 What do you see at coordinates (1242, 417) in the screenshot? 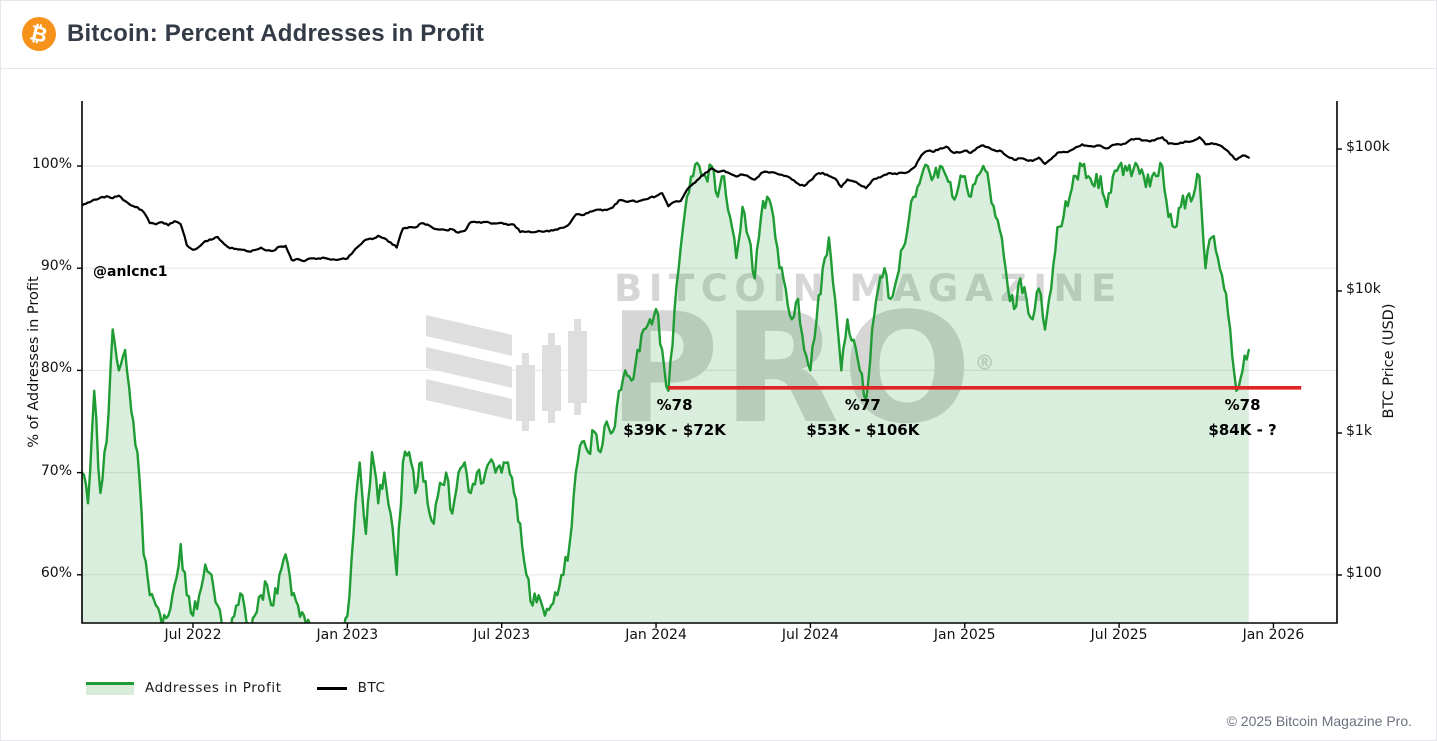
I see `red-line-annotation: %78 $84K - ?` at bounding box center [1242, 417].